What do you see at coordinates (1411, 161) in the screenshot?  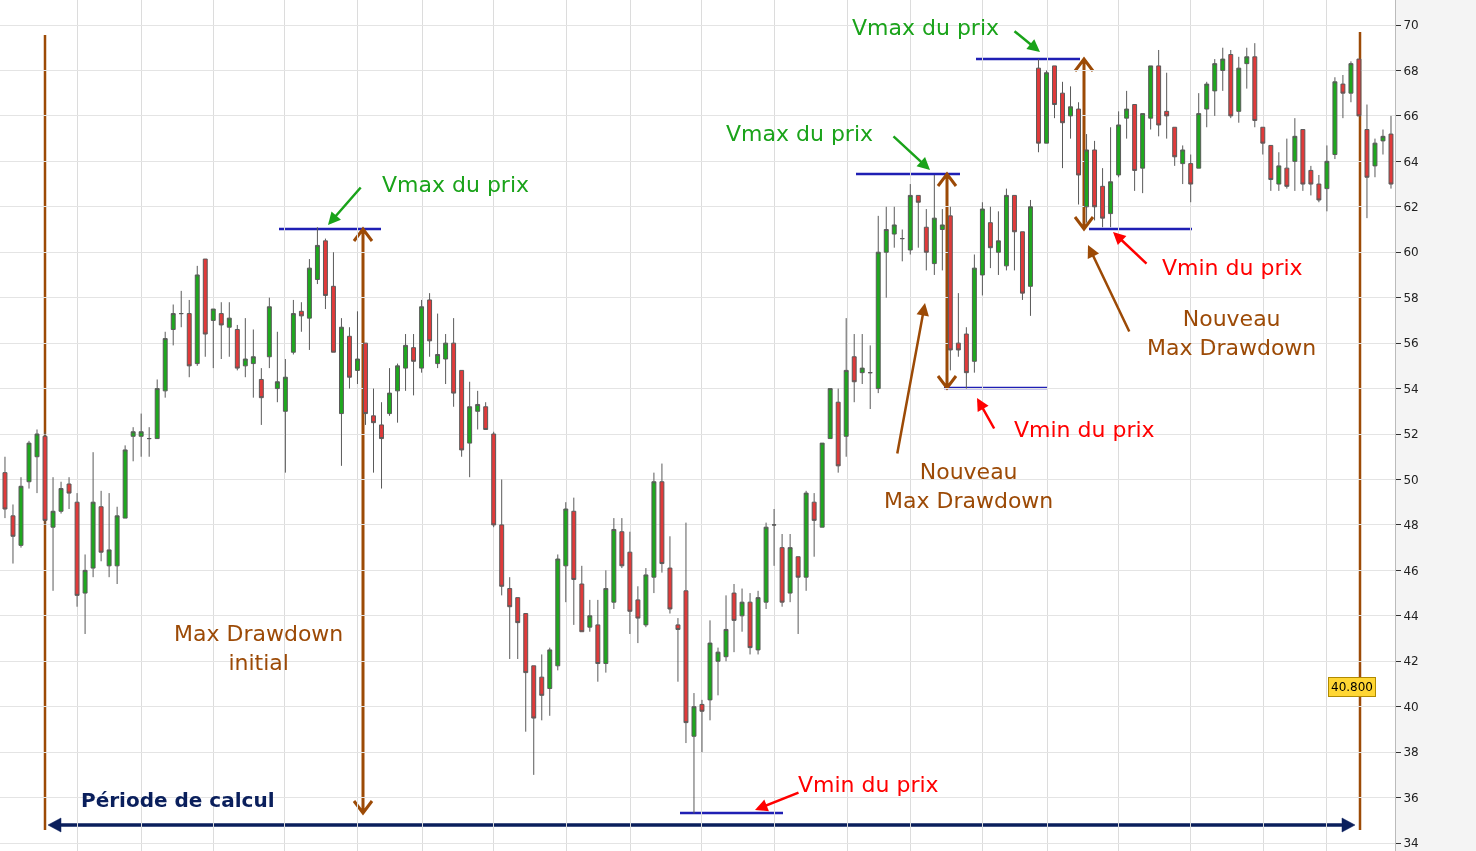 I see `y-tick-label: 64` at bounding box center [1411, 161].